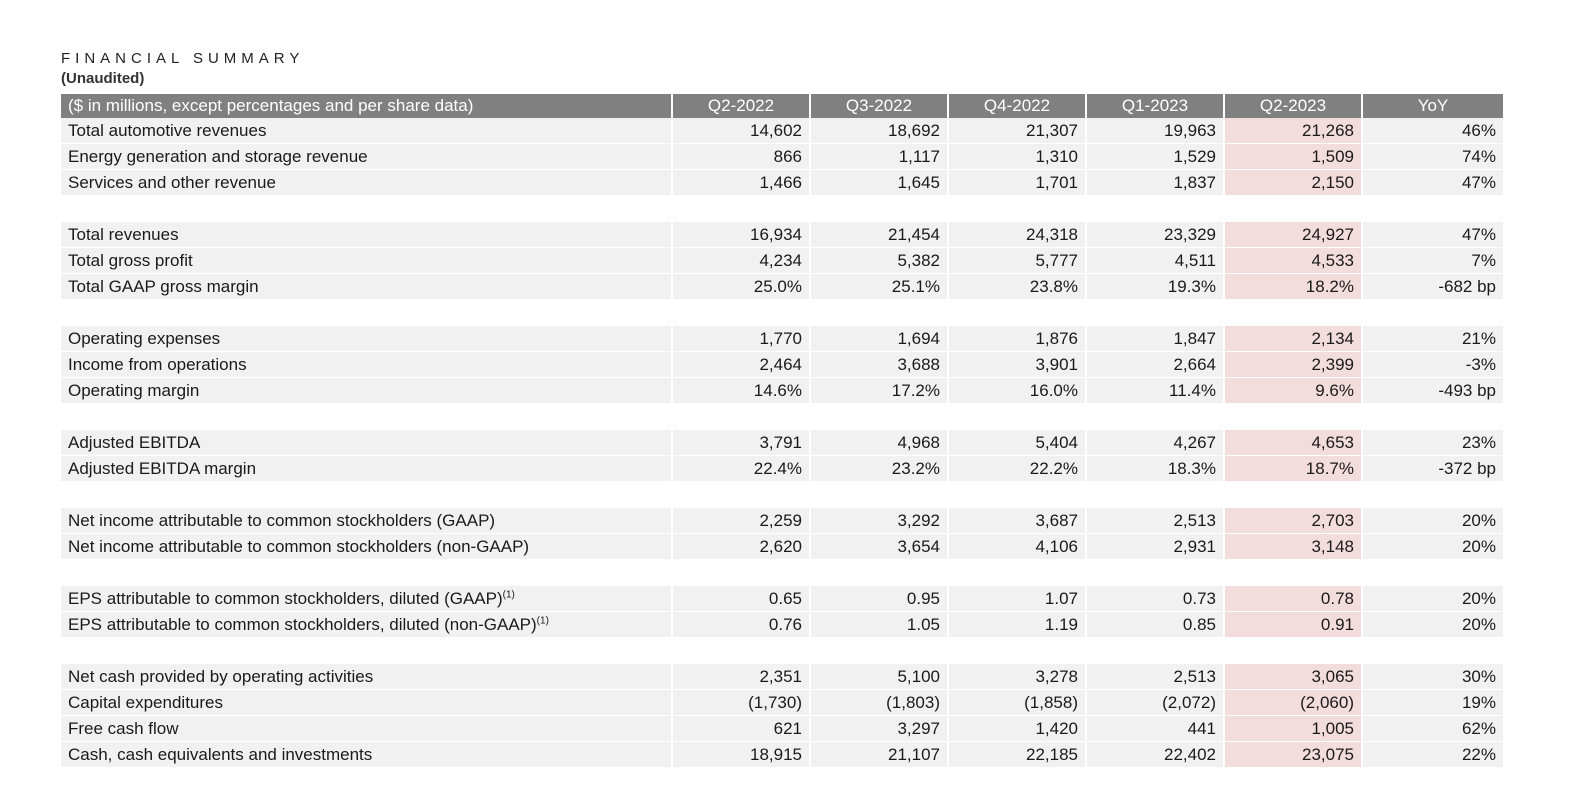 The image size is (1577, 796). I want to click on row-label-text: Energy generation and storage revenue, so click(218, 156).